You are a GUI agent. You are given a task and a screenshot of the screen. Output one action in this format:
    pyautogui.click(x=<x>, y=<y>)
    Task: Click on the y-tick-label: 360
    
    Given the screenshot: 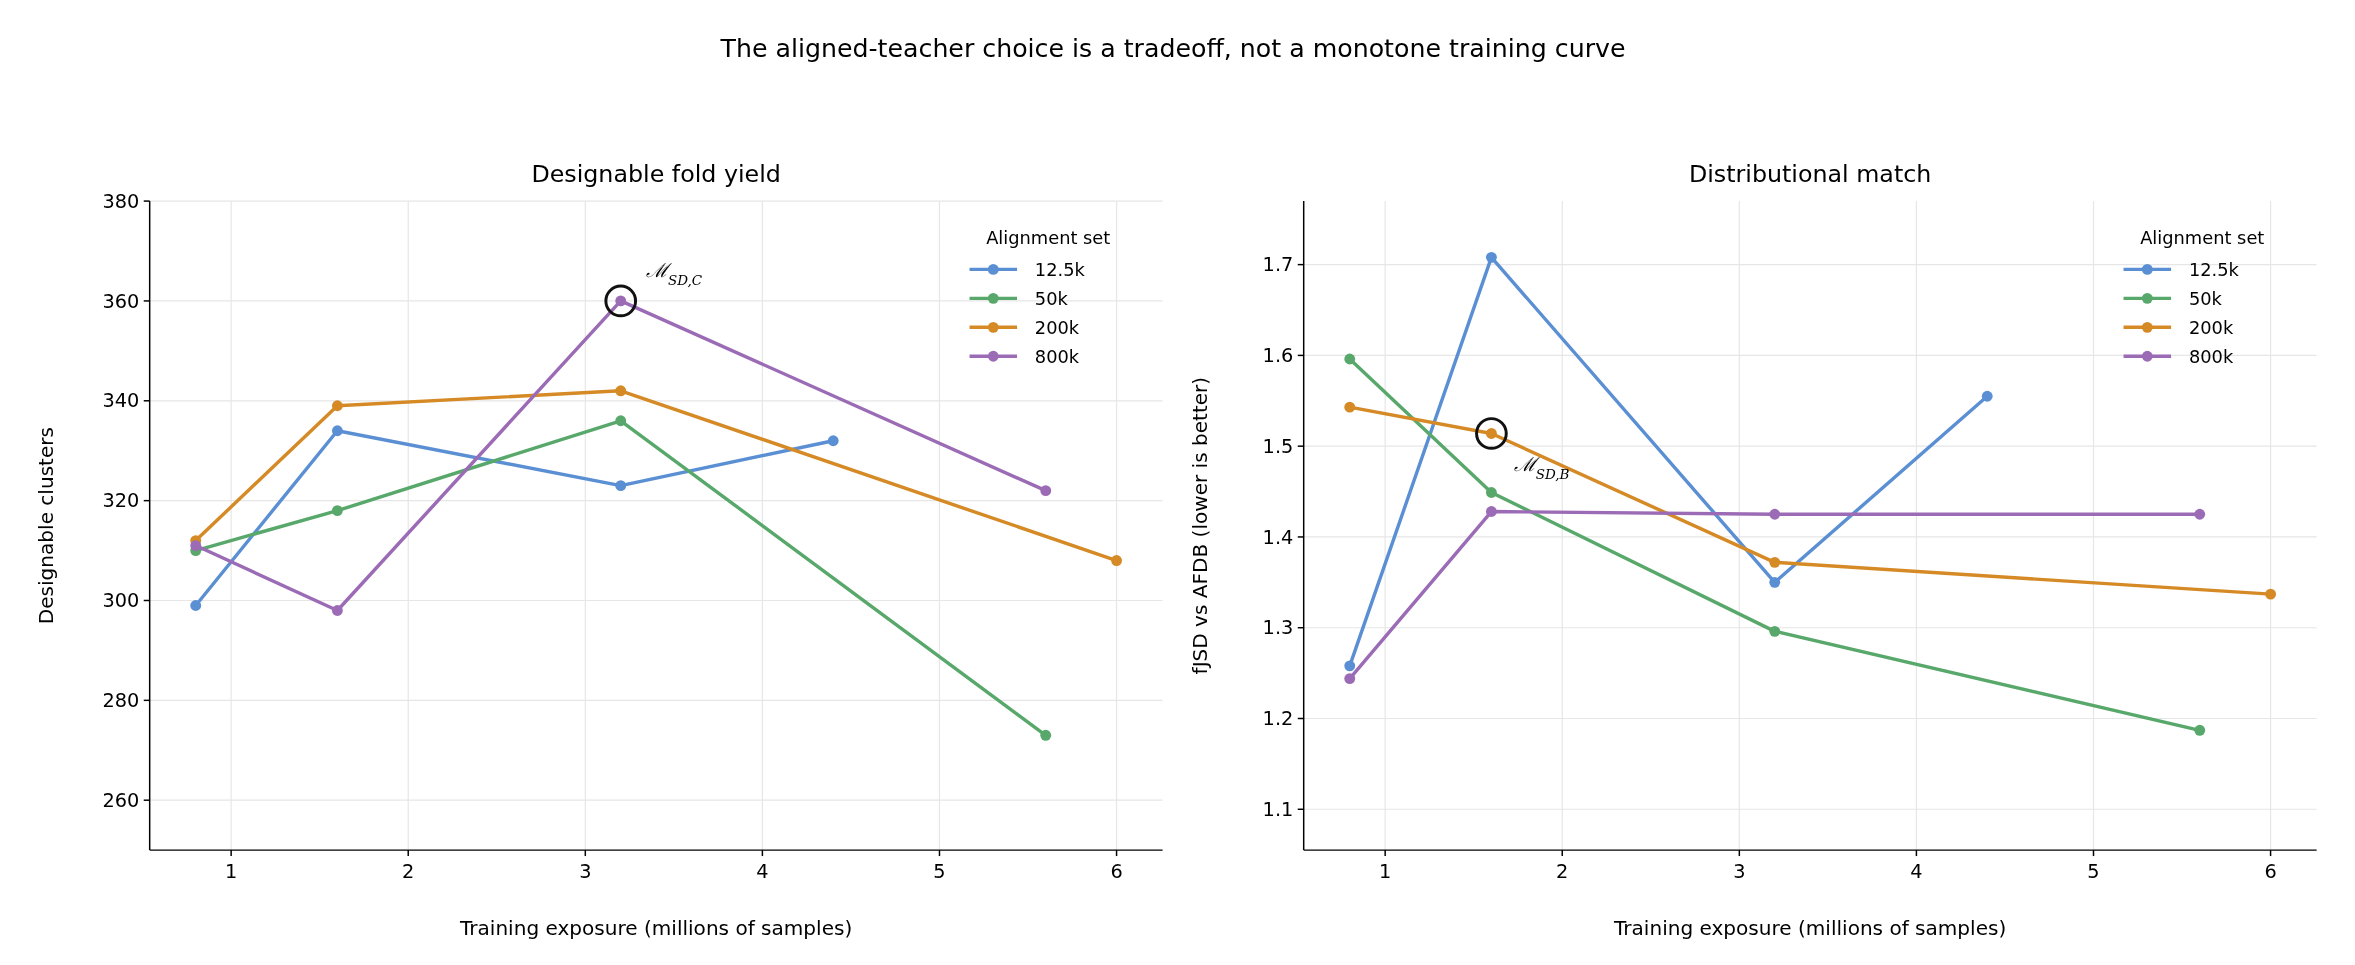 What is the action you would take?
    pyautogui.click(x=121, y=301)
    